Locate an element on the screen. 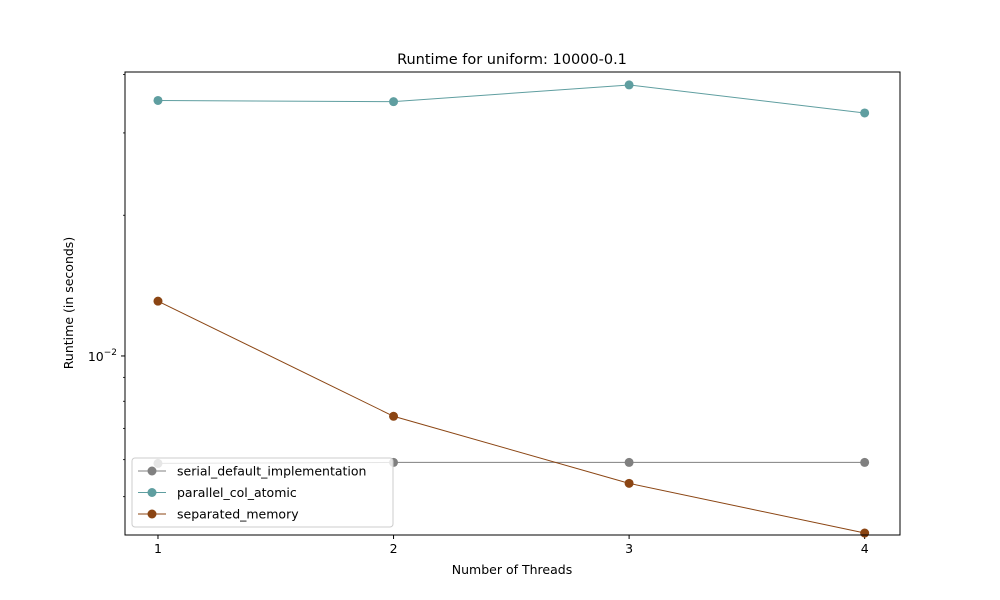 This screenshot has height=600, width=1000. legend-label: serial_default_implementation is located at coordinates (271, 471).